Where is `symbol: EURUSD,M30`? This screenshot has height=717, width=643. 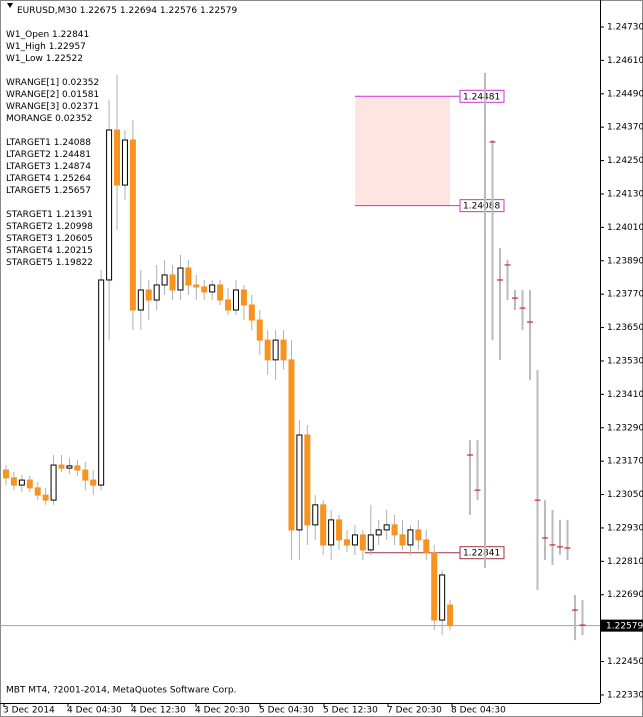 symbol: EURUSD,M30 is located at coordinates (47, 11).